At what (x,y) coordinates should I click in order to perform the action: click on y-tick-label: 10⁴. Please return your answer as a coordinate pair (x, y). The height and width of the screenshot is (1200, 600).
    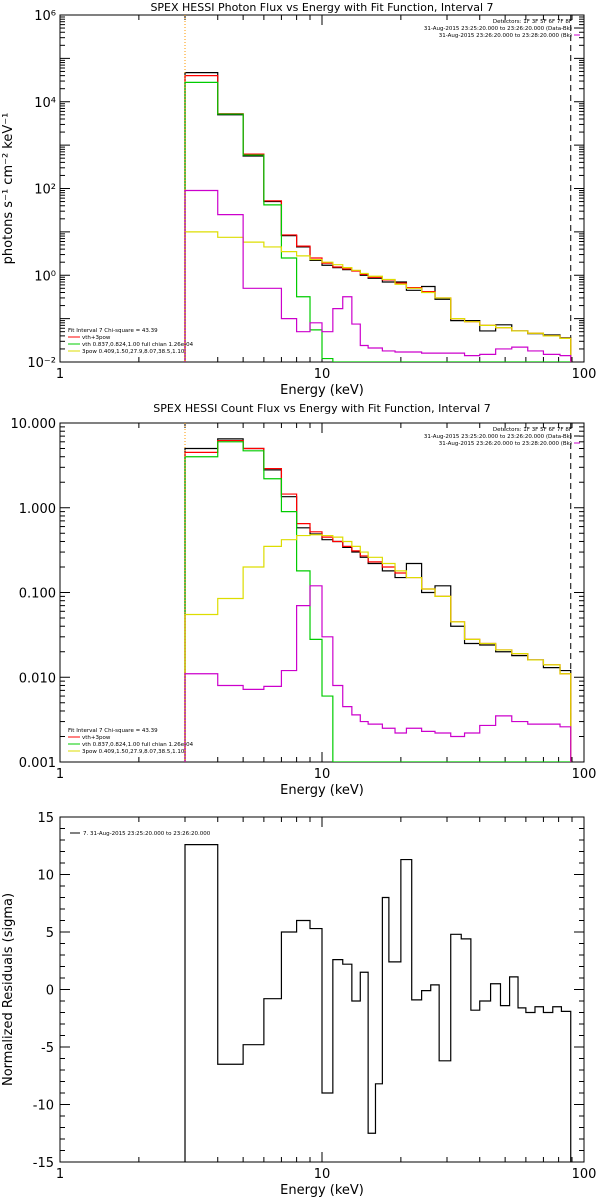
    Looking at the image, I should click on (45, 103).